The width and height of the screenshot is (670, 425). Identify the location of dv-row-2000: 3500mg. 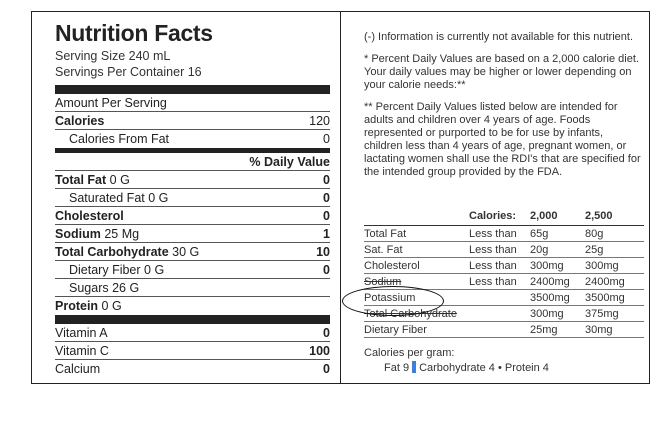
(550, 298).